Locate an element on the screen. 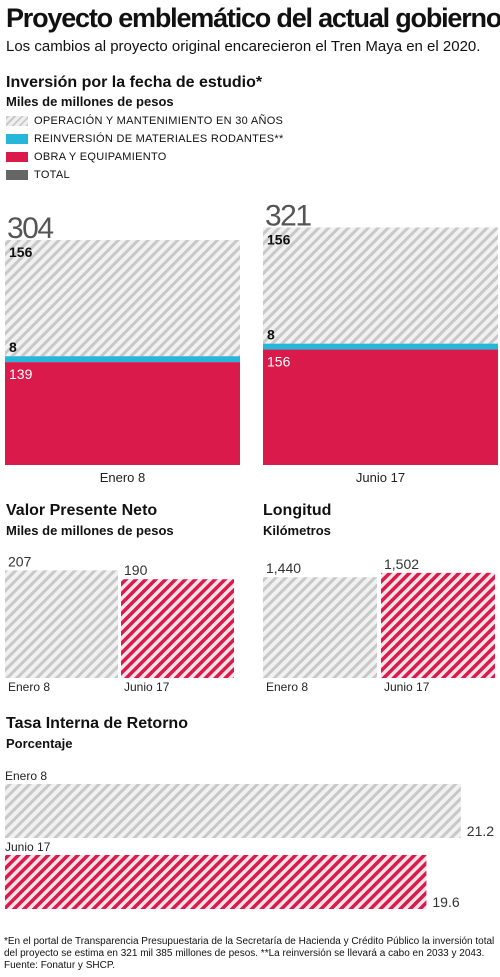  value-label-obra-1: 156 is located at coordinates (279, 362).